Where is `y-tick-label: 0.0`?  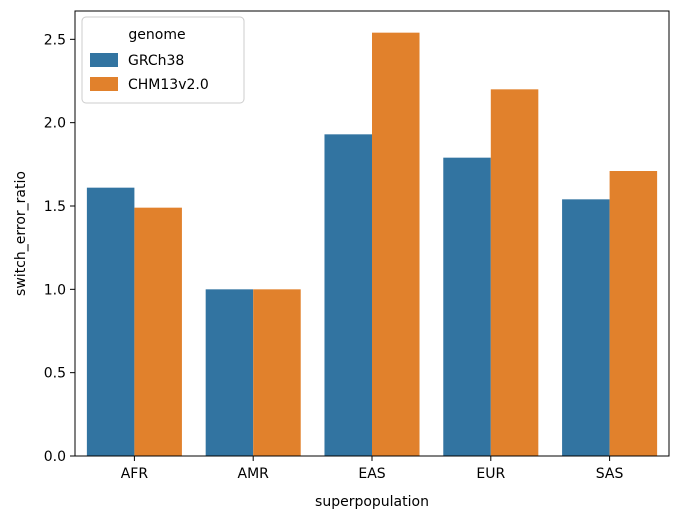
y-tick-label: 0.0 is located at coordinates (55, 457).